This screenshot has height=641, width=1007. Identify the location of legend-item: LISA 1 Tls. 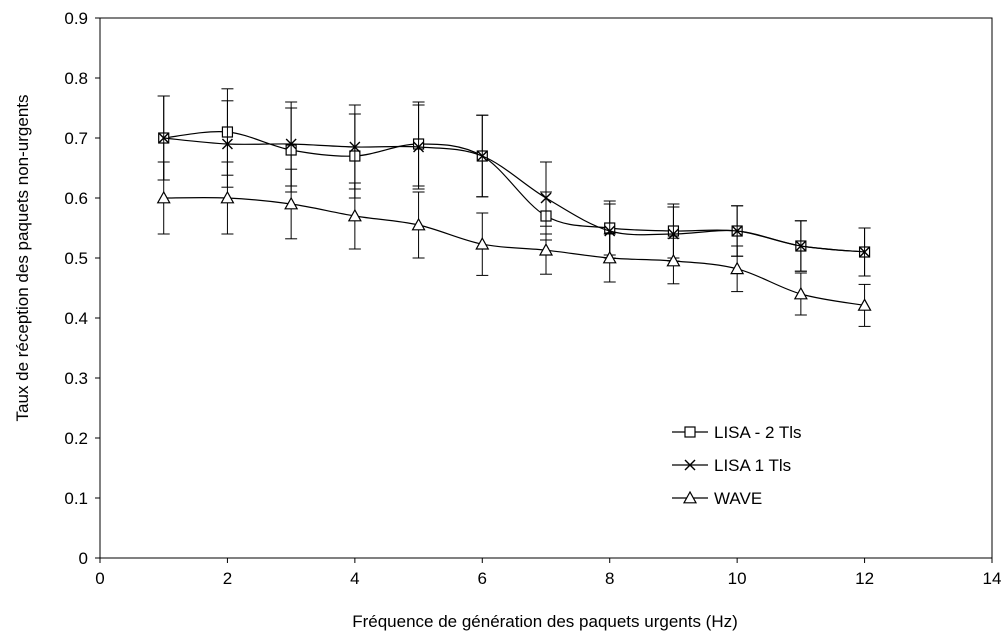
(731, 465).